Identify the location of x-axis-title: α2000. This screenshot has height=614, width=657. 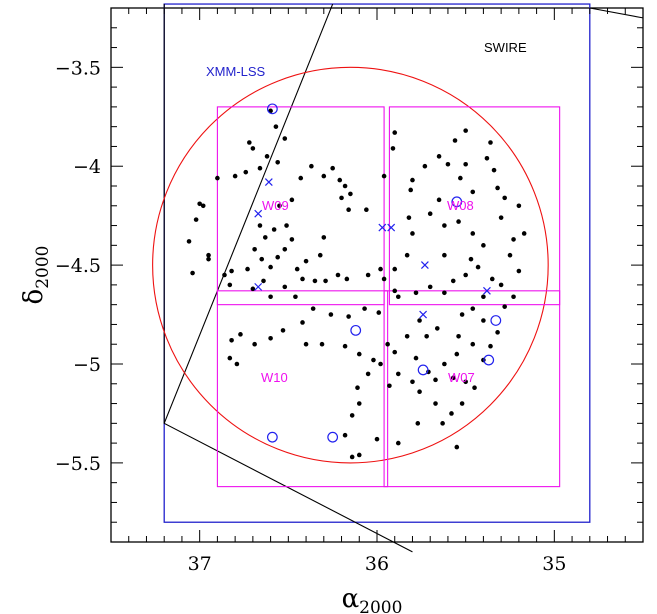
(372, 599).